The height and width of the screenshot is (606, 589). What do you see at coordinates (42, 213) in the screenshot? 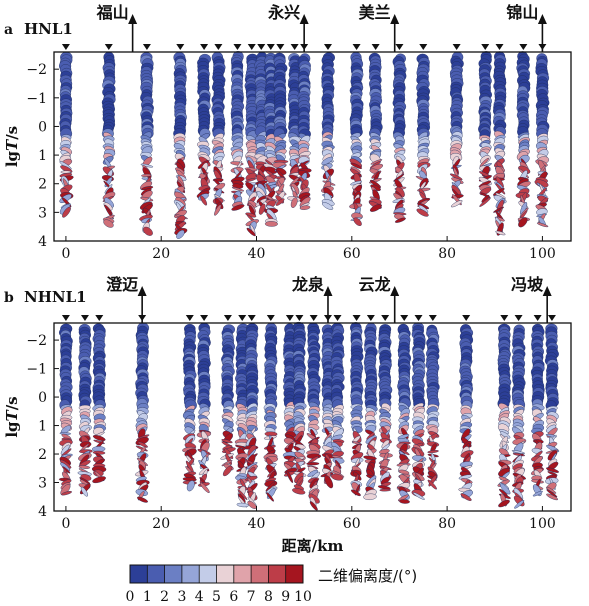
I see `y-tick-label: 3` at bounding box center [42, 213].